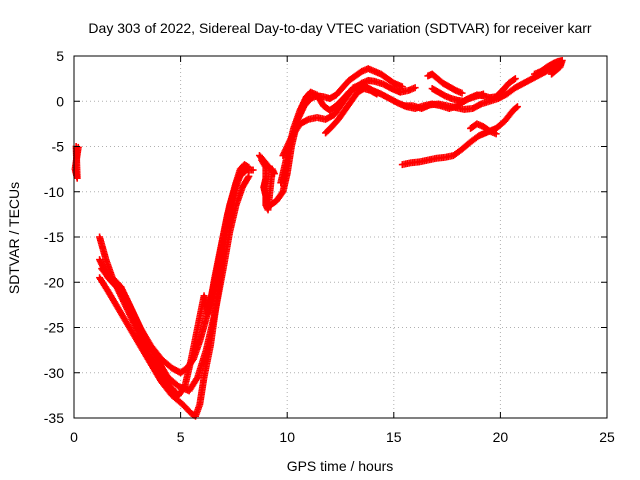 Image resolution: width=640 pixels, height=480 pixels. Describe the element at coordinates (607, 437) in the screenshot. I see `x-tick-label: 25` at that location.